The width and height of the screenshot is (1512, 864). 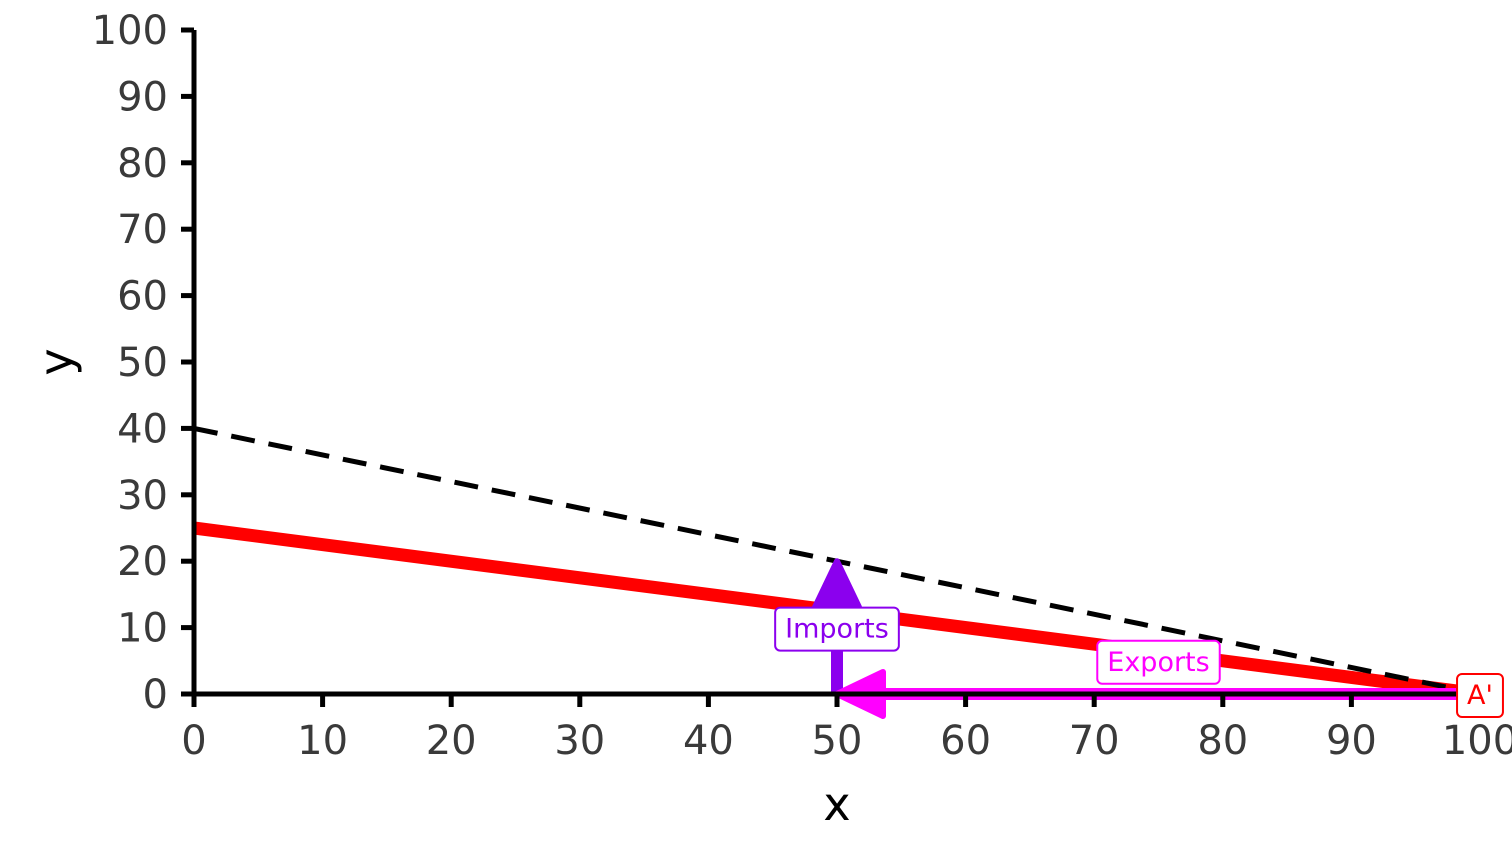 What do you see at coordinates (142, 562) in the screenshot?
I see `y-tick-label: 20` at bounding box center [142, 562].